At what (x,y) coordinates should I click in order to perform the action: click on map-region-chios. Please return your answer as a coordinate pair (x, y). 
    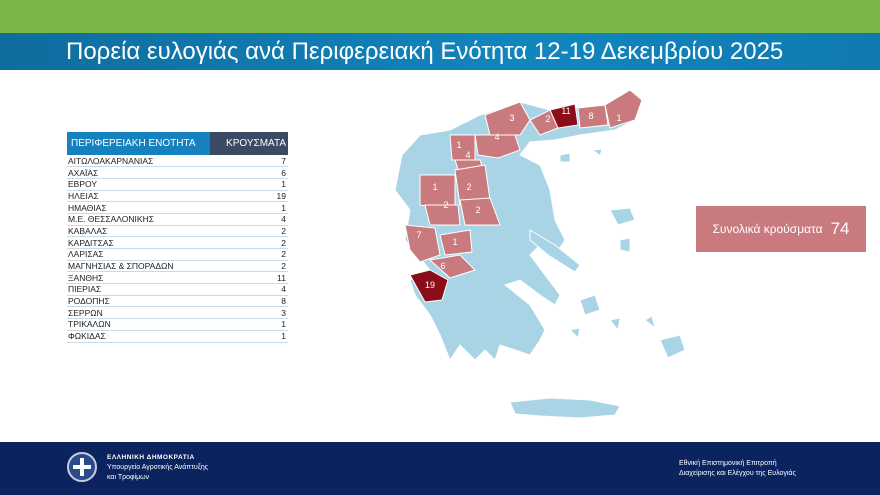
    Looking at the image, I should click on (625, 245).